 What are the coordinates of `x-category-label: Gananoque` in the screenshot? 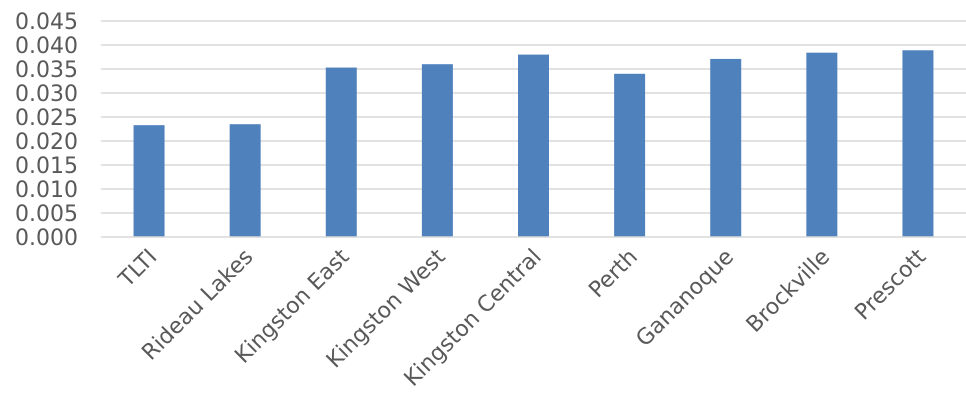 It's located at (685, 298).